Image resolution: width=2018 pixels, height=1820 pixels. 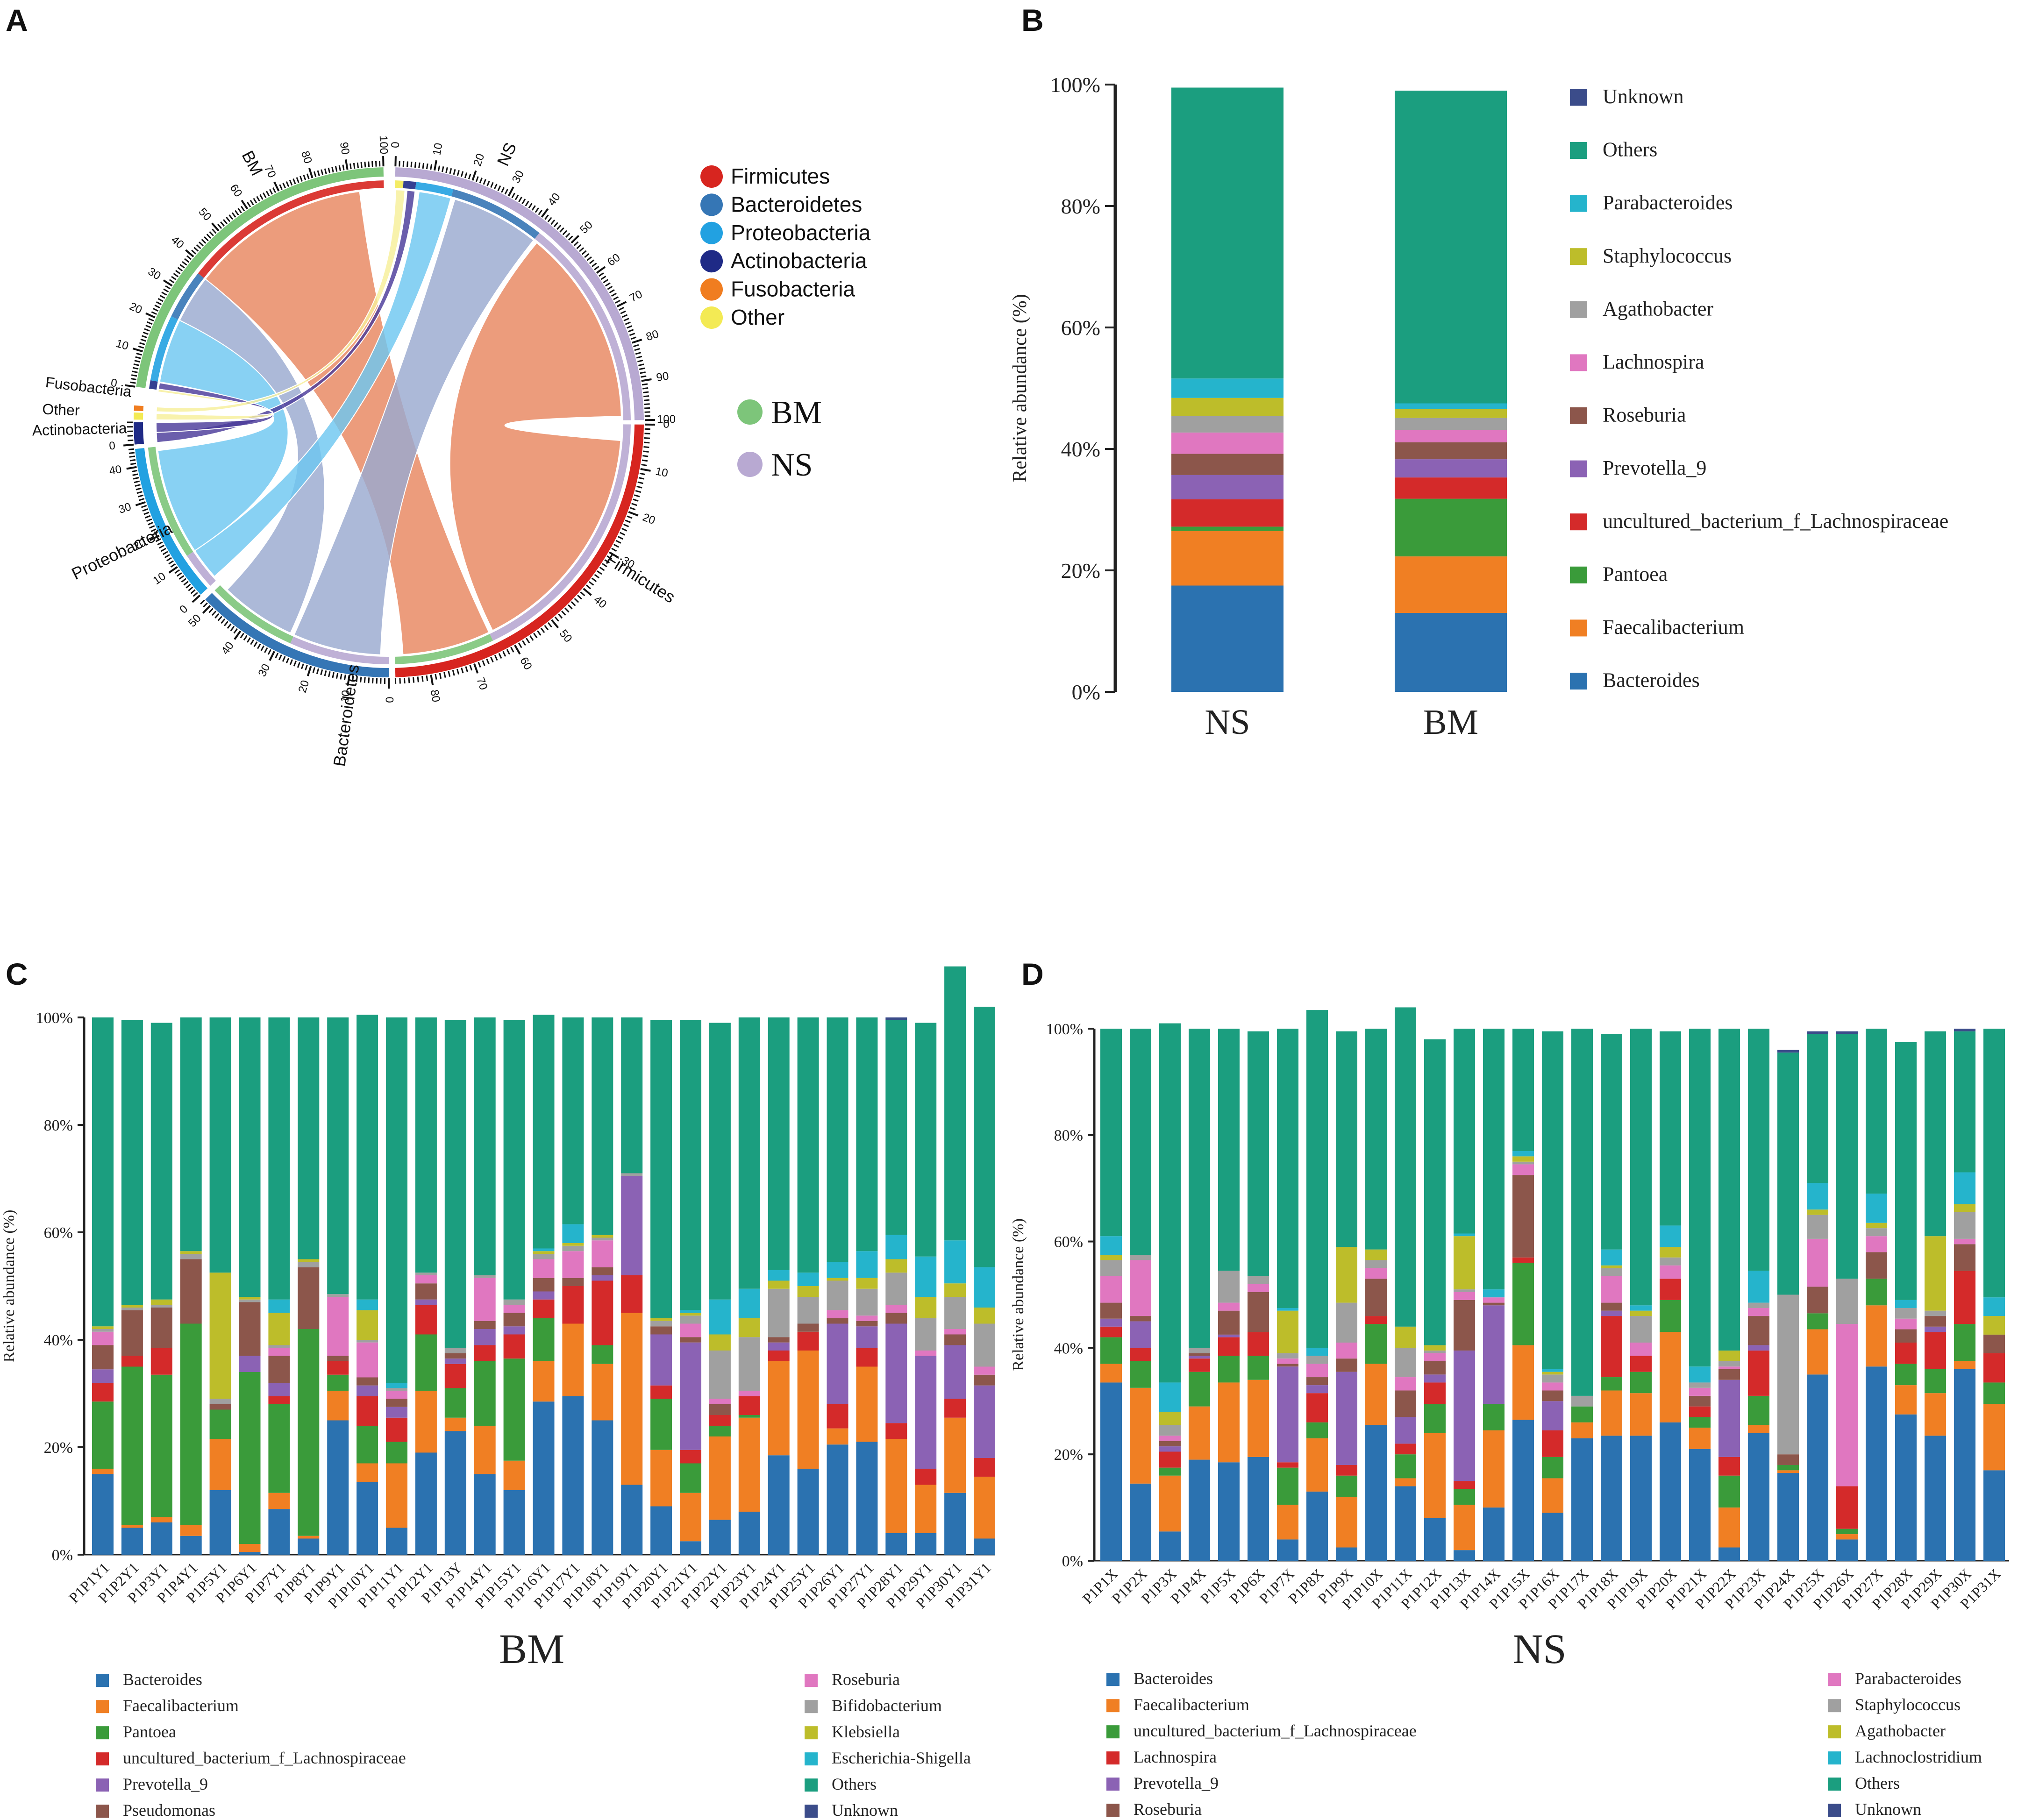 I want to click on legend-label-unknown: Unknown, so click(x=1888, y=1809).